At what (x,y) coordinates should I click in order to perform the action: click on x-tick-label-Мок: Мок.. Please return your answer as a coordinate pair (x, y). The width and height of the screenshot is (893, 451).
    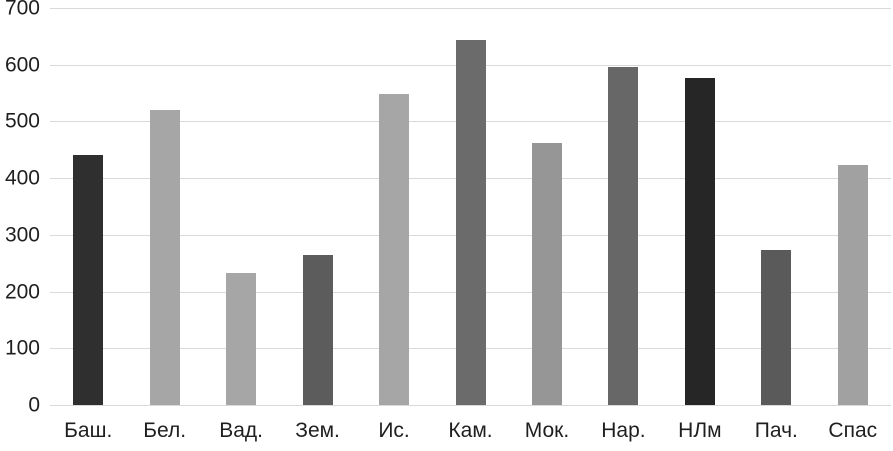
    Looking at the image, I should click on (547, 430).